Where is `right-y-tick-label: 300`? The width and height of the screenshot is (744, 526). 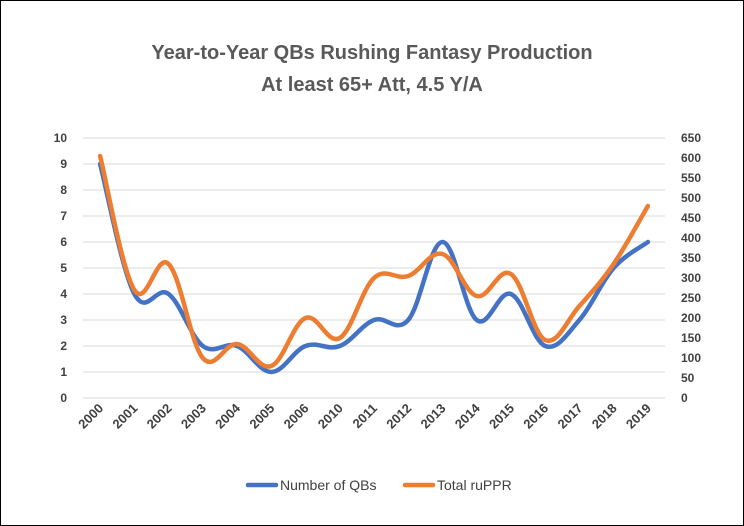
right-y-tick-label: 300 is located at coordinates (691, 278).